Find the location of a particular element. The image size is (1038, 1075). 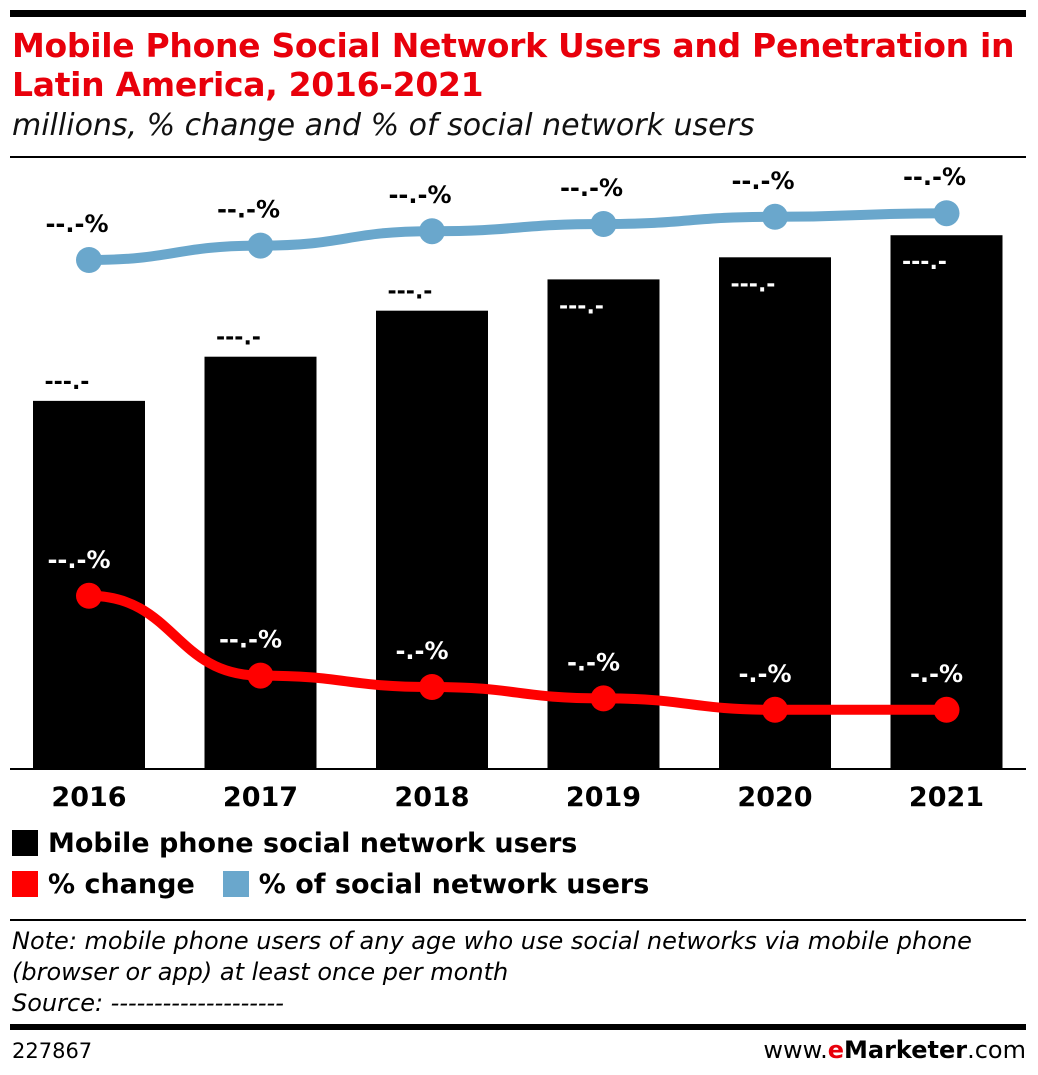

change-label-2019: -.-% is located at coordinates (593, 662).